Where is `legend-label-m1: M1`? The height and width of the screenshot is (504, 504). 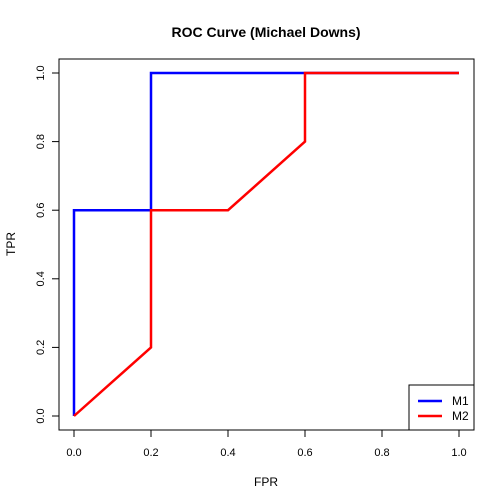
legend-label-m1: M1 is located at coordinates (460, 401).